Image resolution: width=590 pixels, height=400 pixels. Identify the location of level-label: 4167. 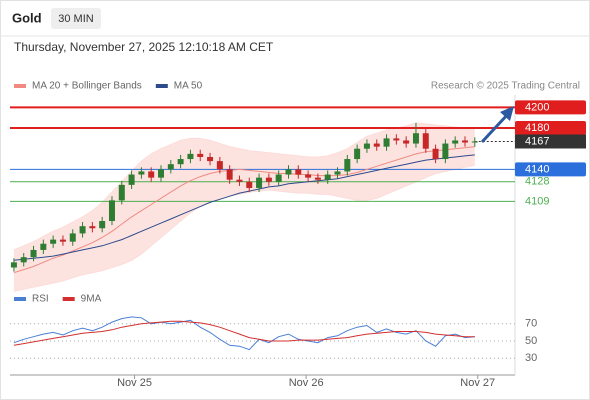
(537, 141).